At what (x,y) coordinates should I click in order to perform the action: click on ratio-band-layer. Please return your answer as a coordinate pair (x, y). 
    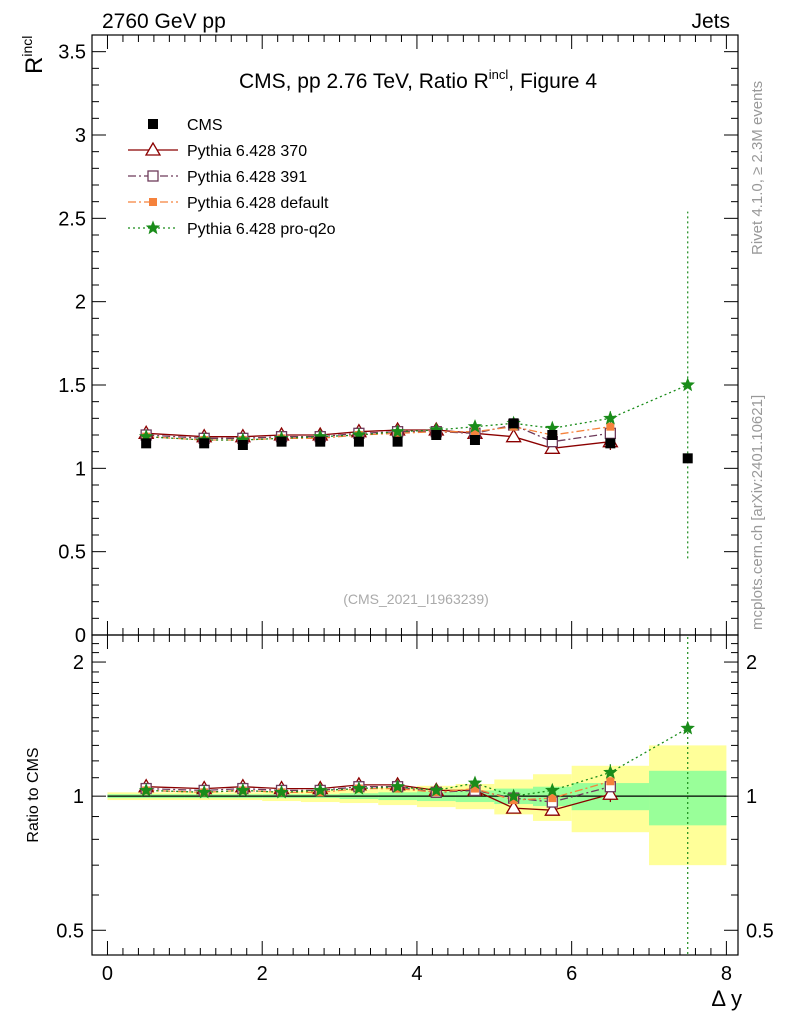
    Looking at the image, I should click on (417, 805).